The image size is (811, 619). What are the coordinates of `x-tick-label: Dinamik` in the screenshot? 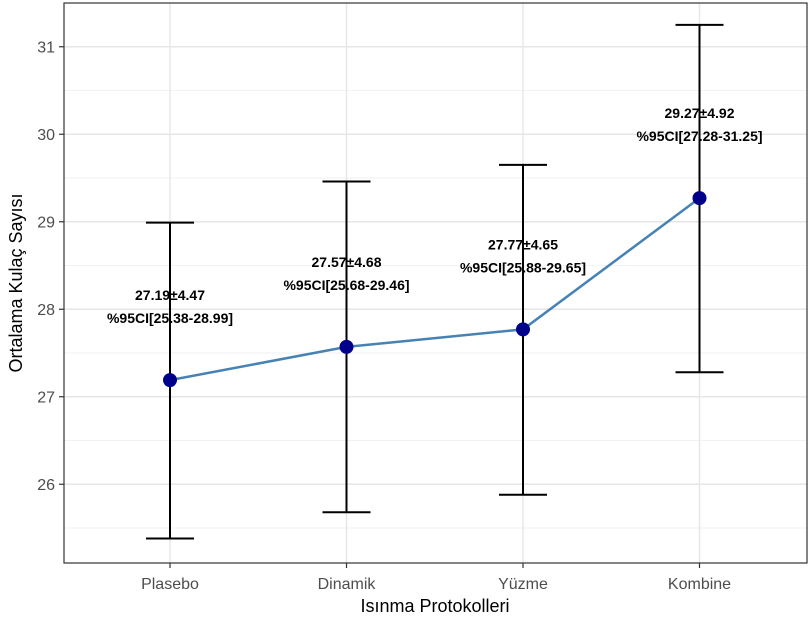 It's located at (347, 584).